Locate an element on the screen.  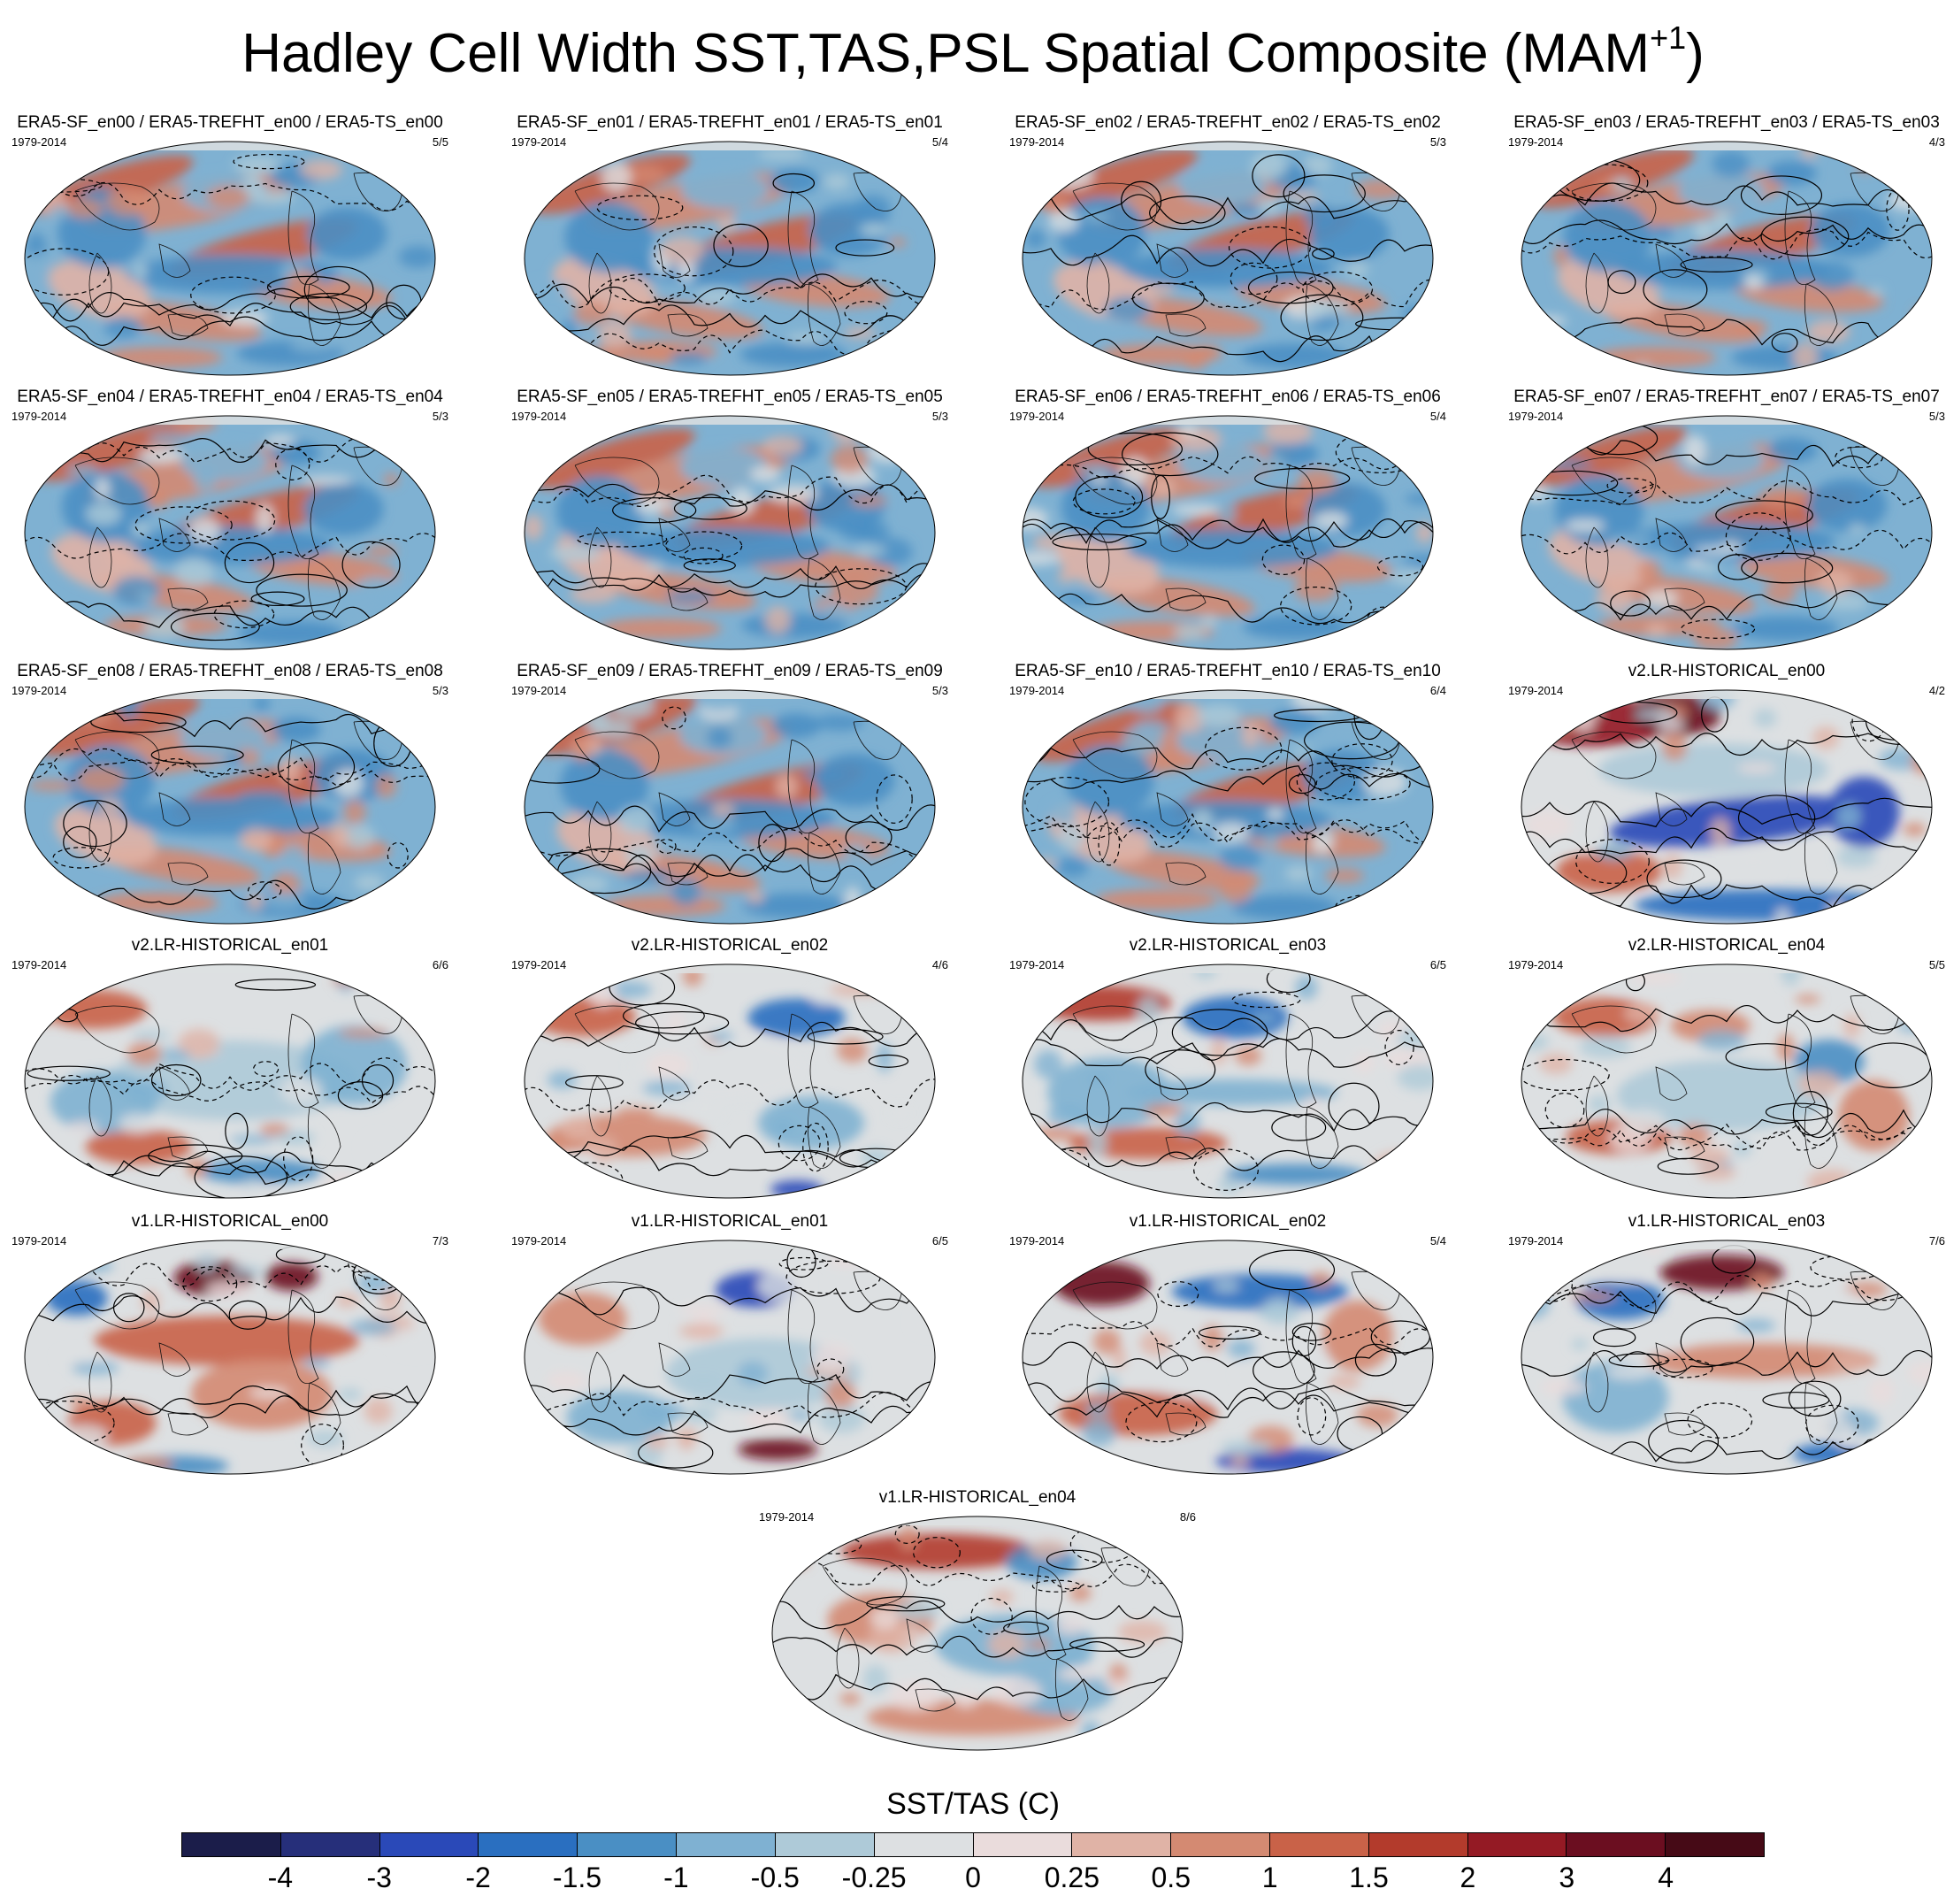
panel-title: v2.LR-HISTORICAL_en00 is located at coordinates (1727, 671).